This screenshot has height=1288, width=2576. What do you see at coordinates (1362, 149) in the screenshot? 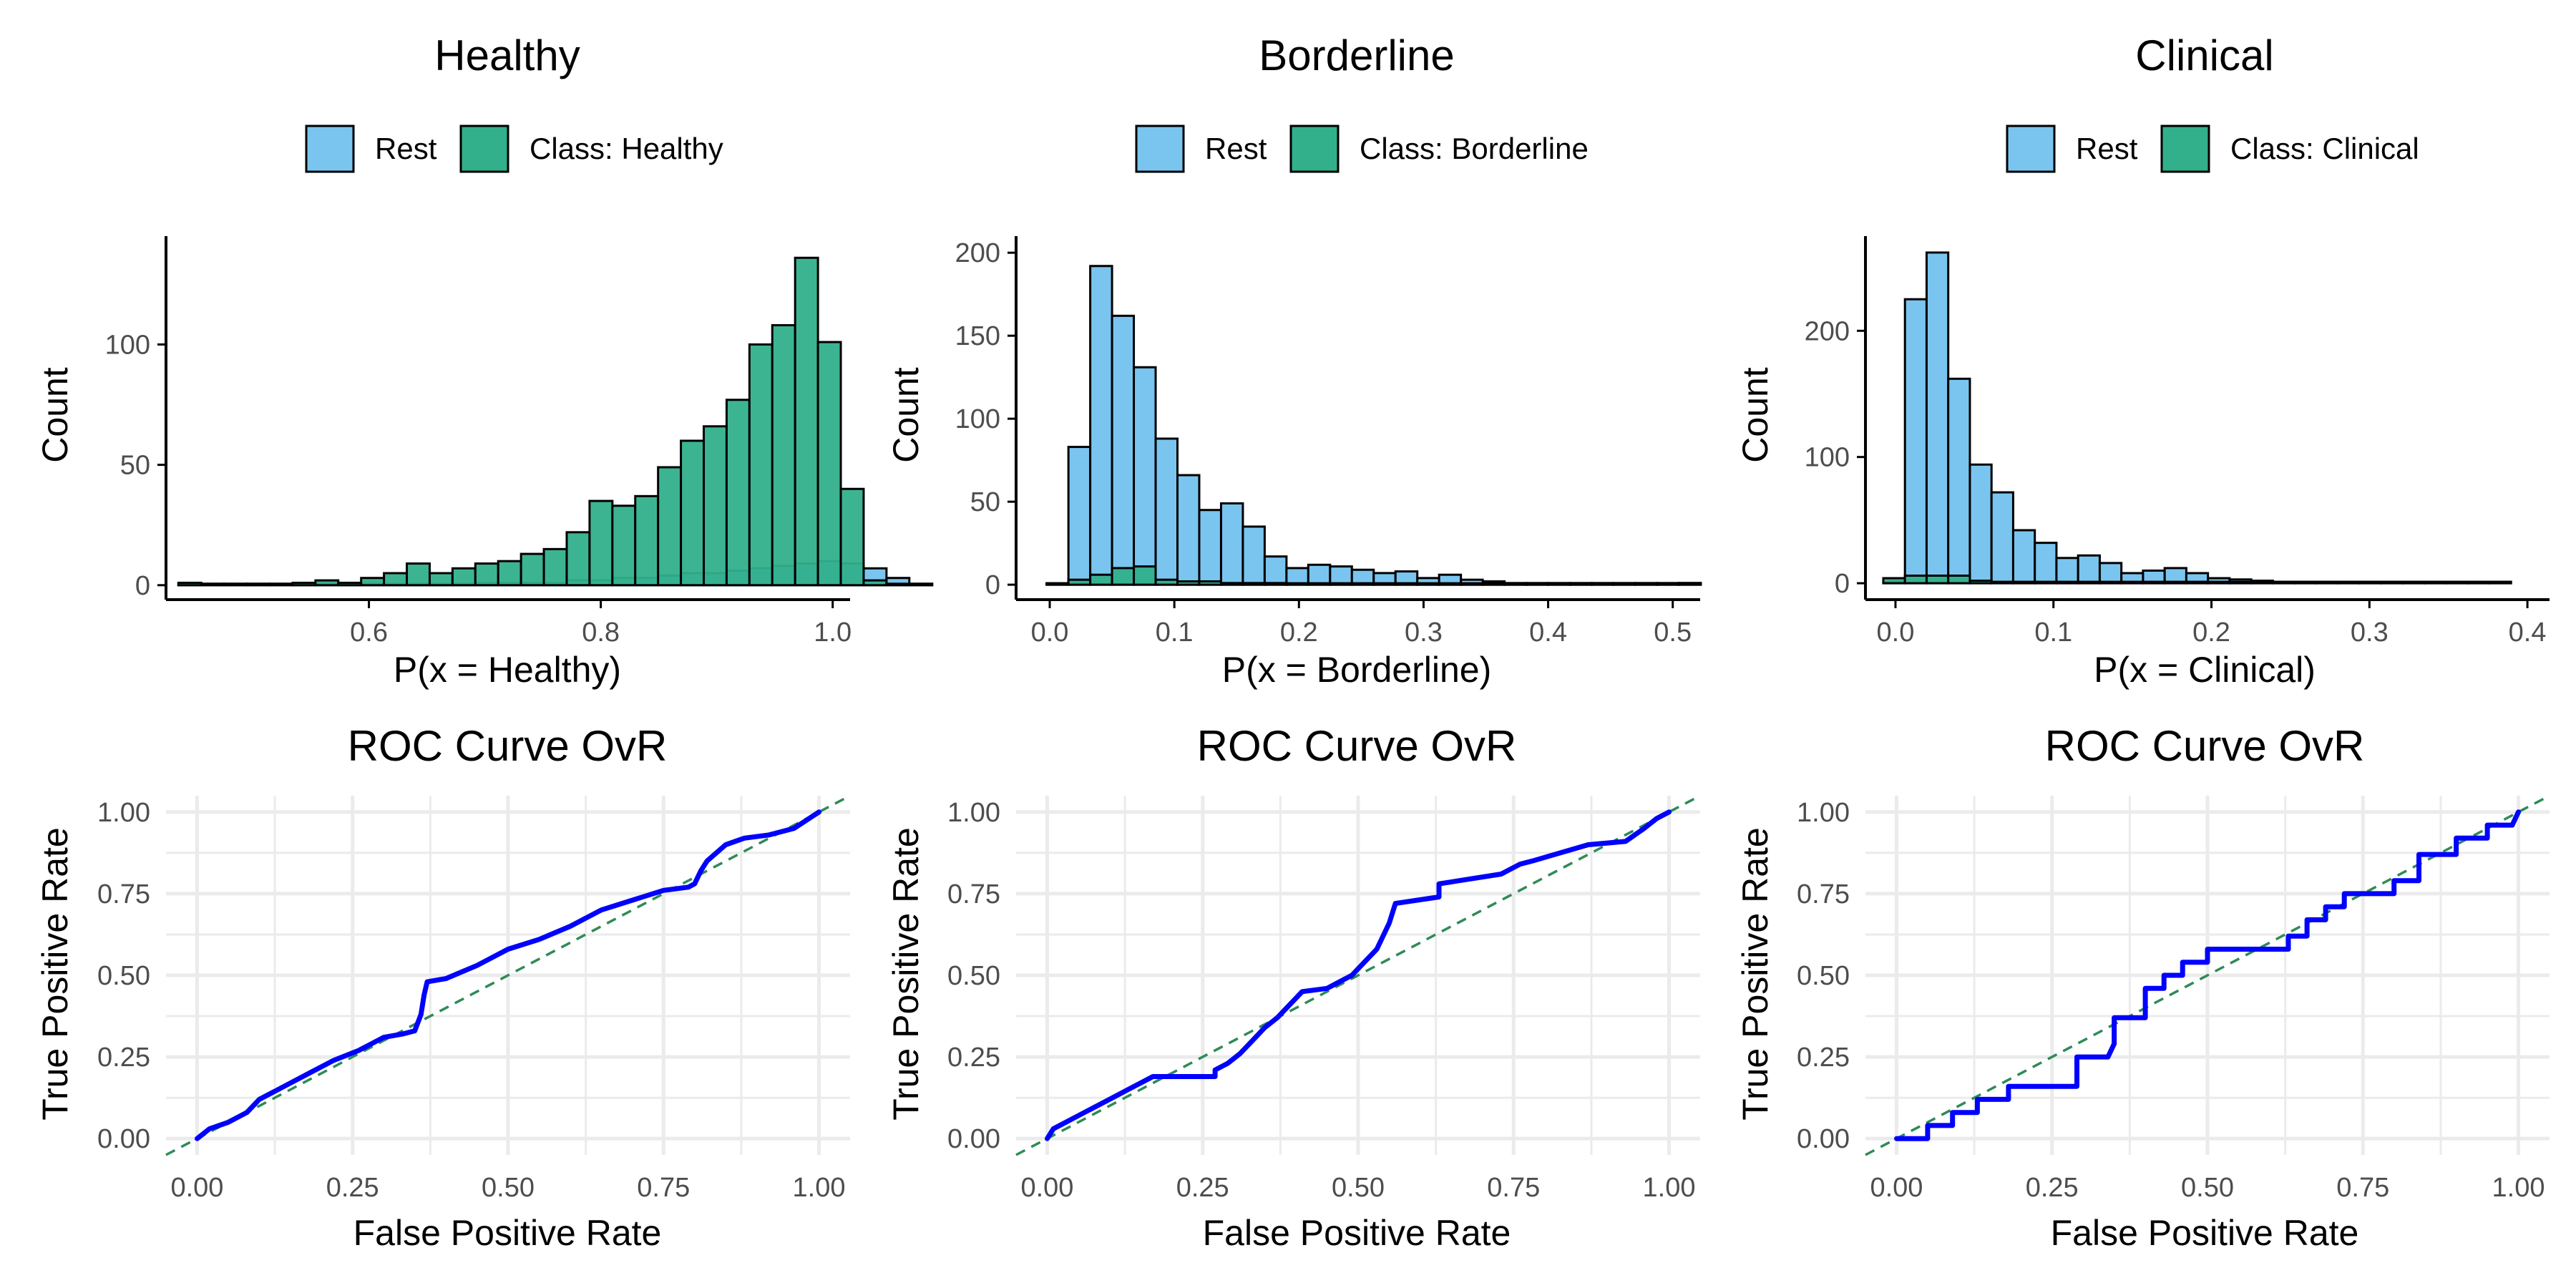
I see `legend: Rest Class: Borderline` at bounding box center [1362, 149].